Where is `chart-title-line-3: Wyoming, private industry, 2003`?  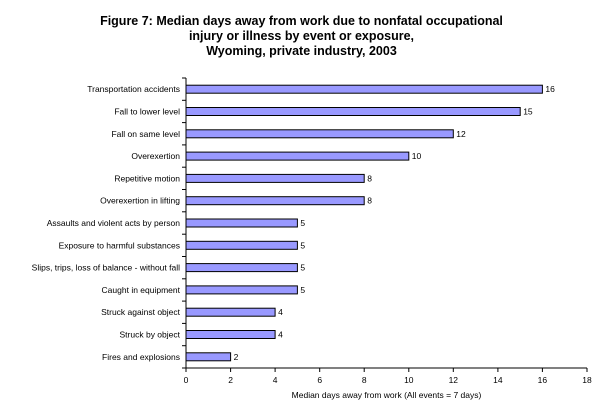 chart-title-line-3: Wyoming, private industry, 2003 is located at coordinates (301, 51).